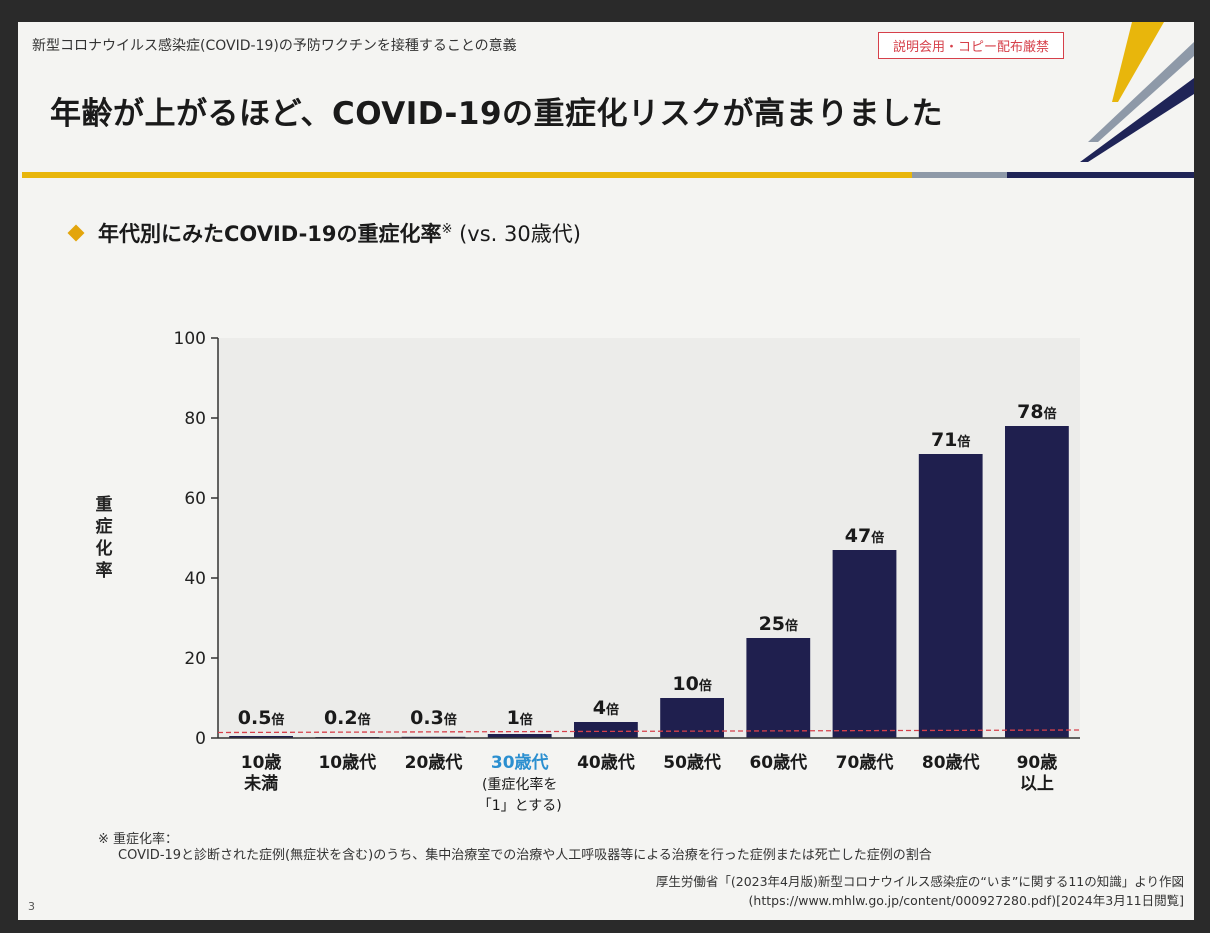 The width and height of the screenshot is (1210, 933). Describe the element at coordinates (778, 762) in the screenshot. I see `x-category-label: 60歳代` at that location.